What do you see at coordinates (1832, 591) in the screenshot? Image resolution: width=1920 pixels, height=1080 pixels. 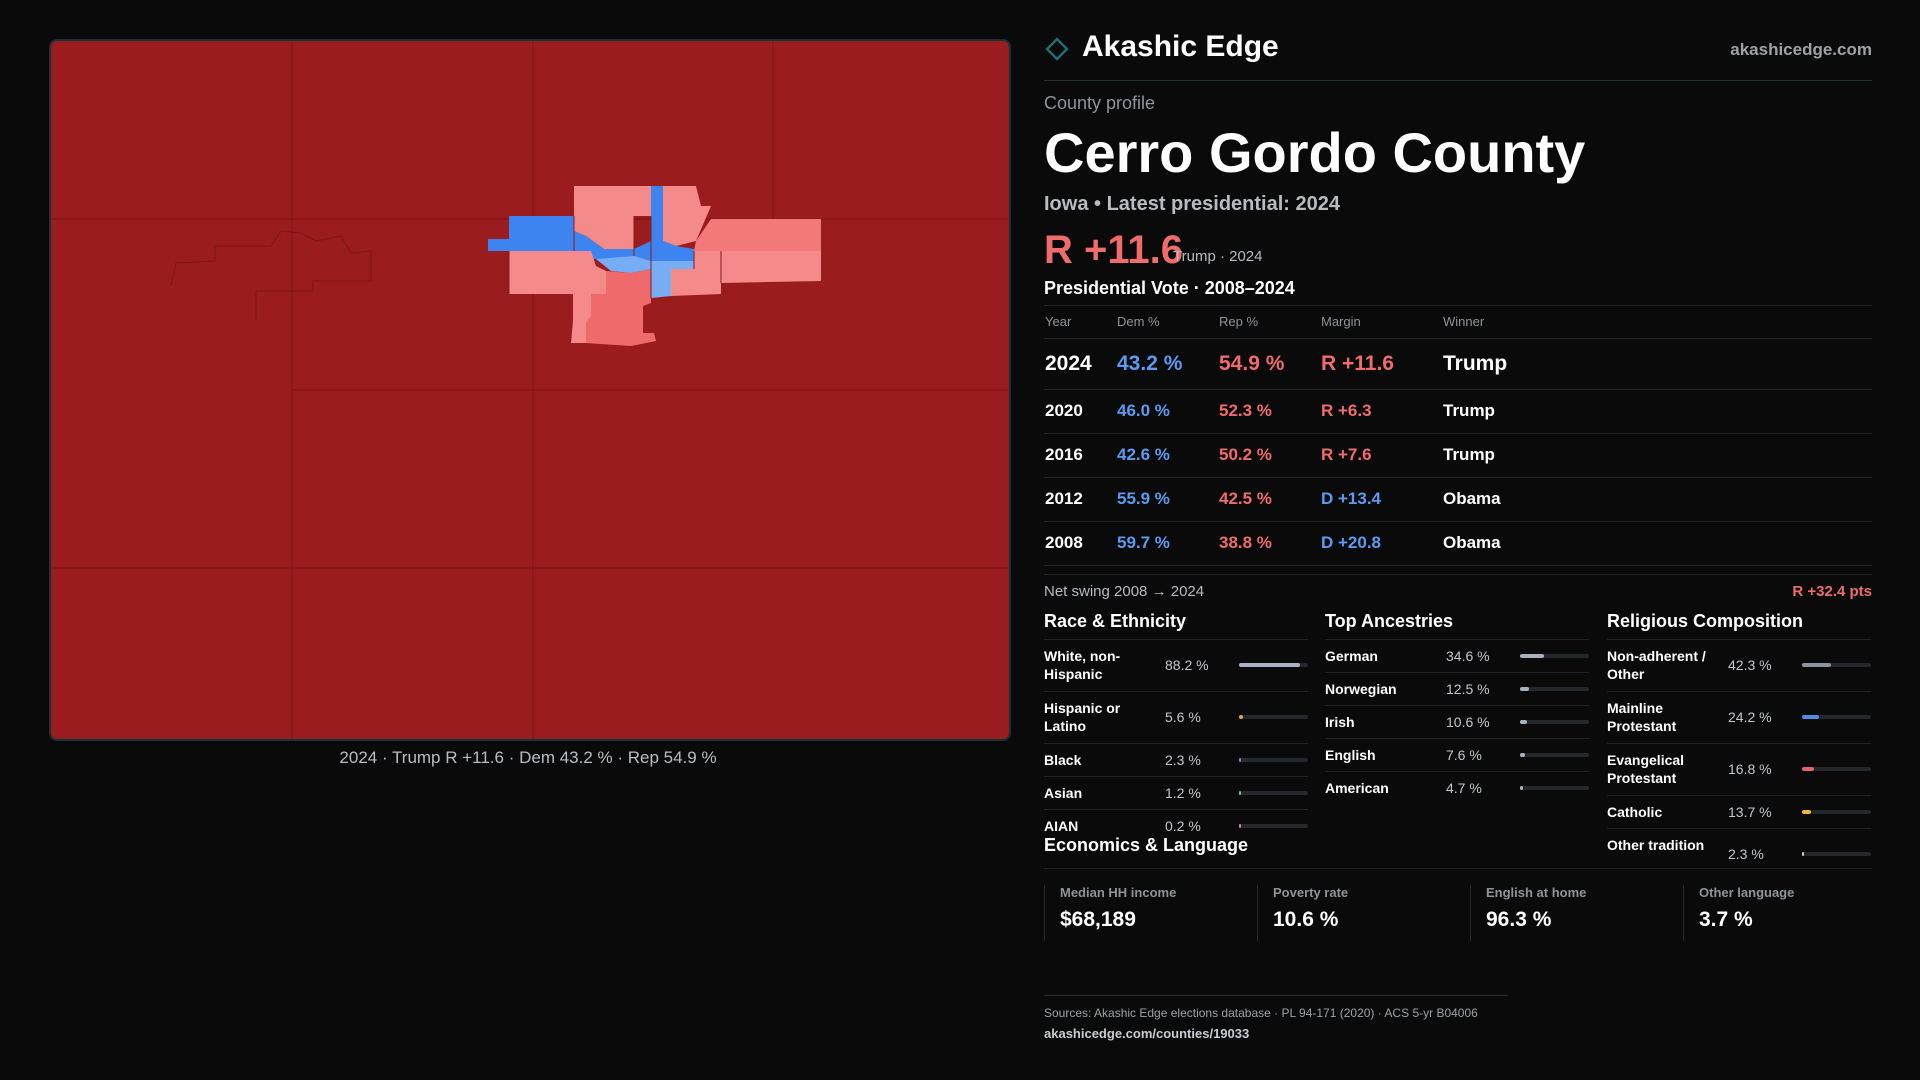 I see `net-swing-value: R +32.4 pts` at bounding box center [1832, 591].